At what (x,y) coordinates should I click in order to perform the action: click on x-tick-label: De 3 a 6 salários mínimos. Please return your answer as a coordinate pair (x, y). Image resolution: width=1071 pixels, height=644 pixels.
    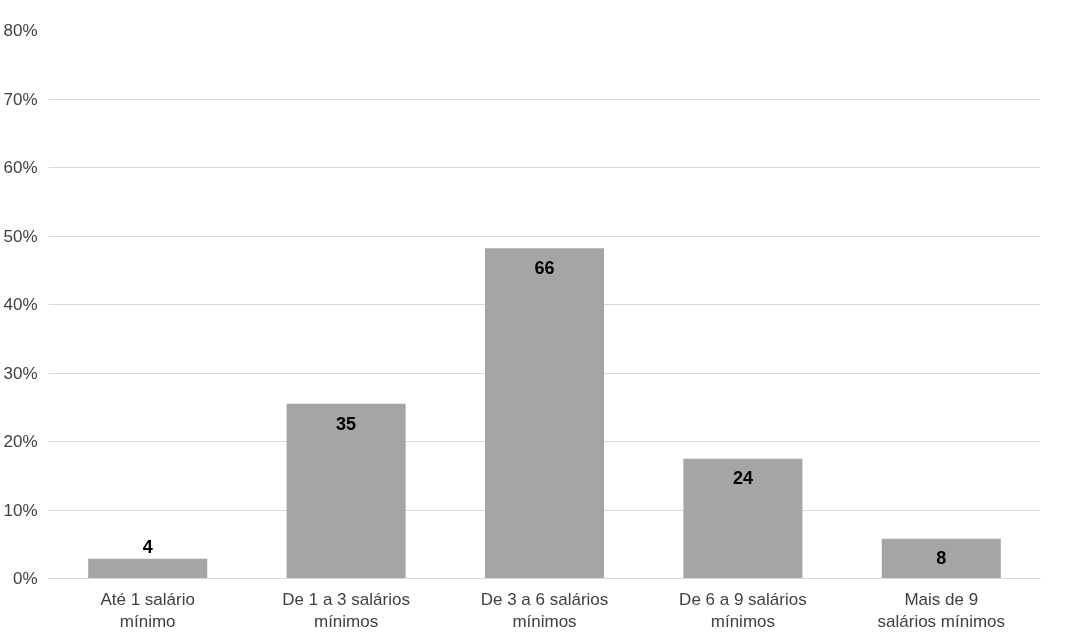
    Looking at the image, I should click on (544, 610).